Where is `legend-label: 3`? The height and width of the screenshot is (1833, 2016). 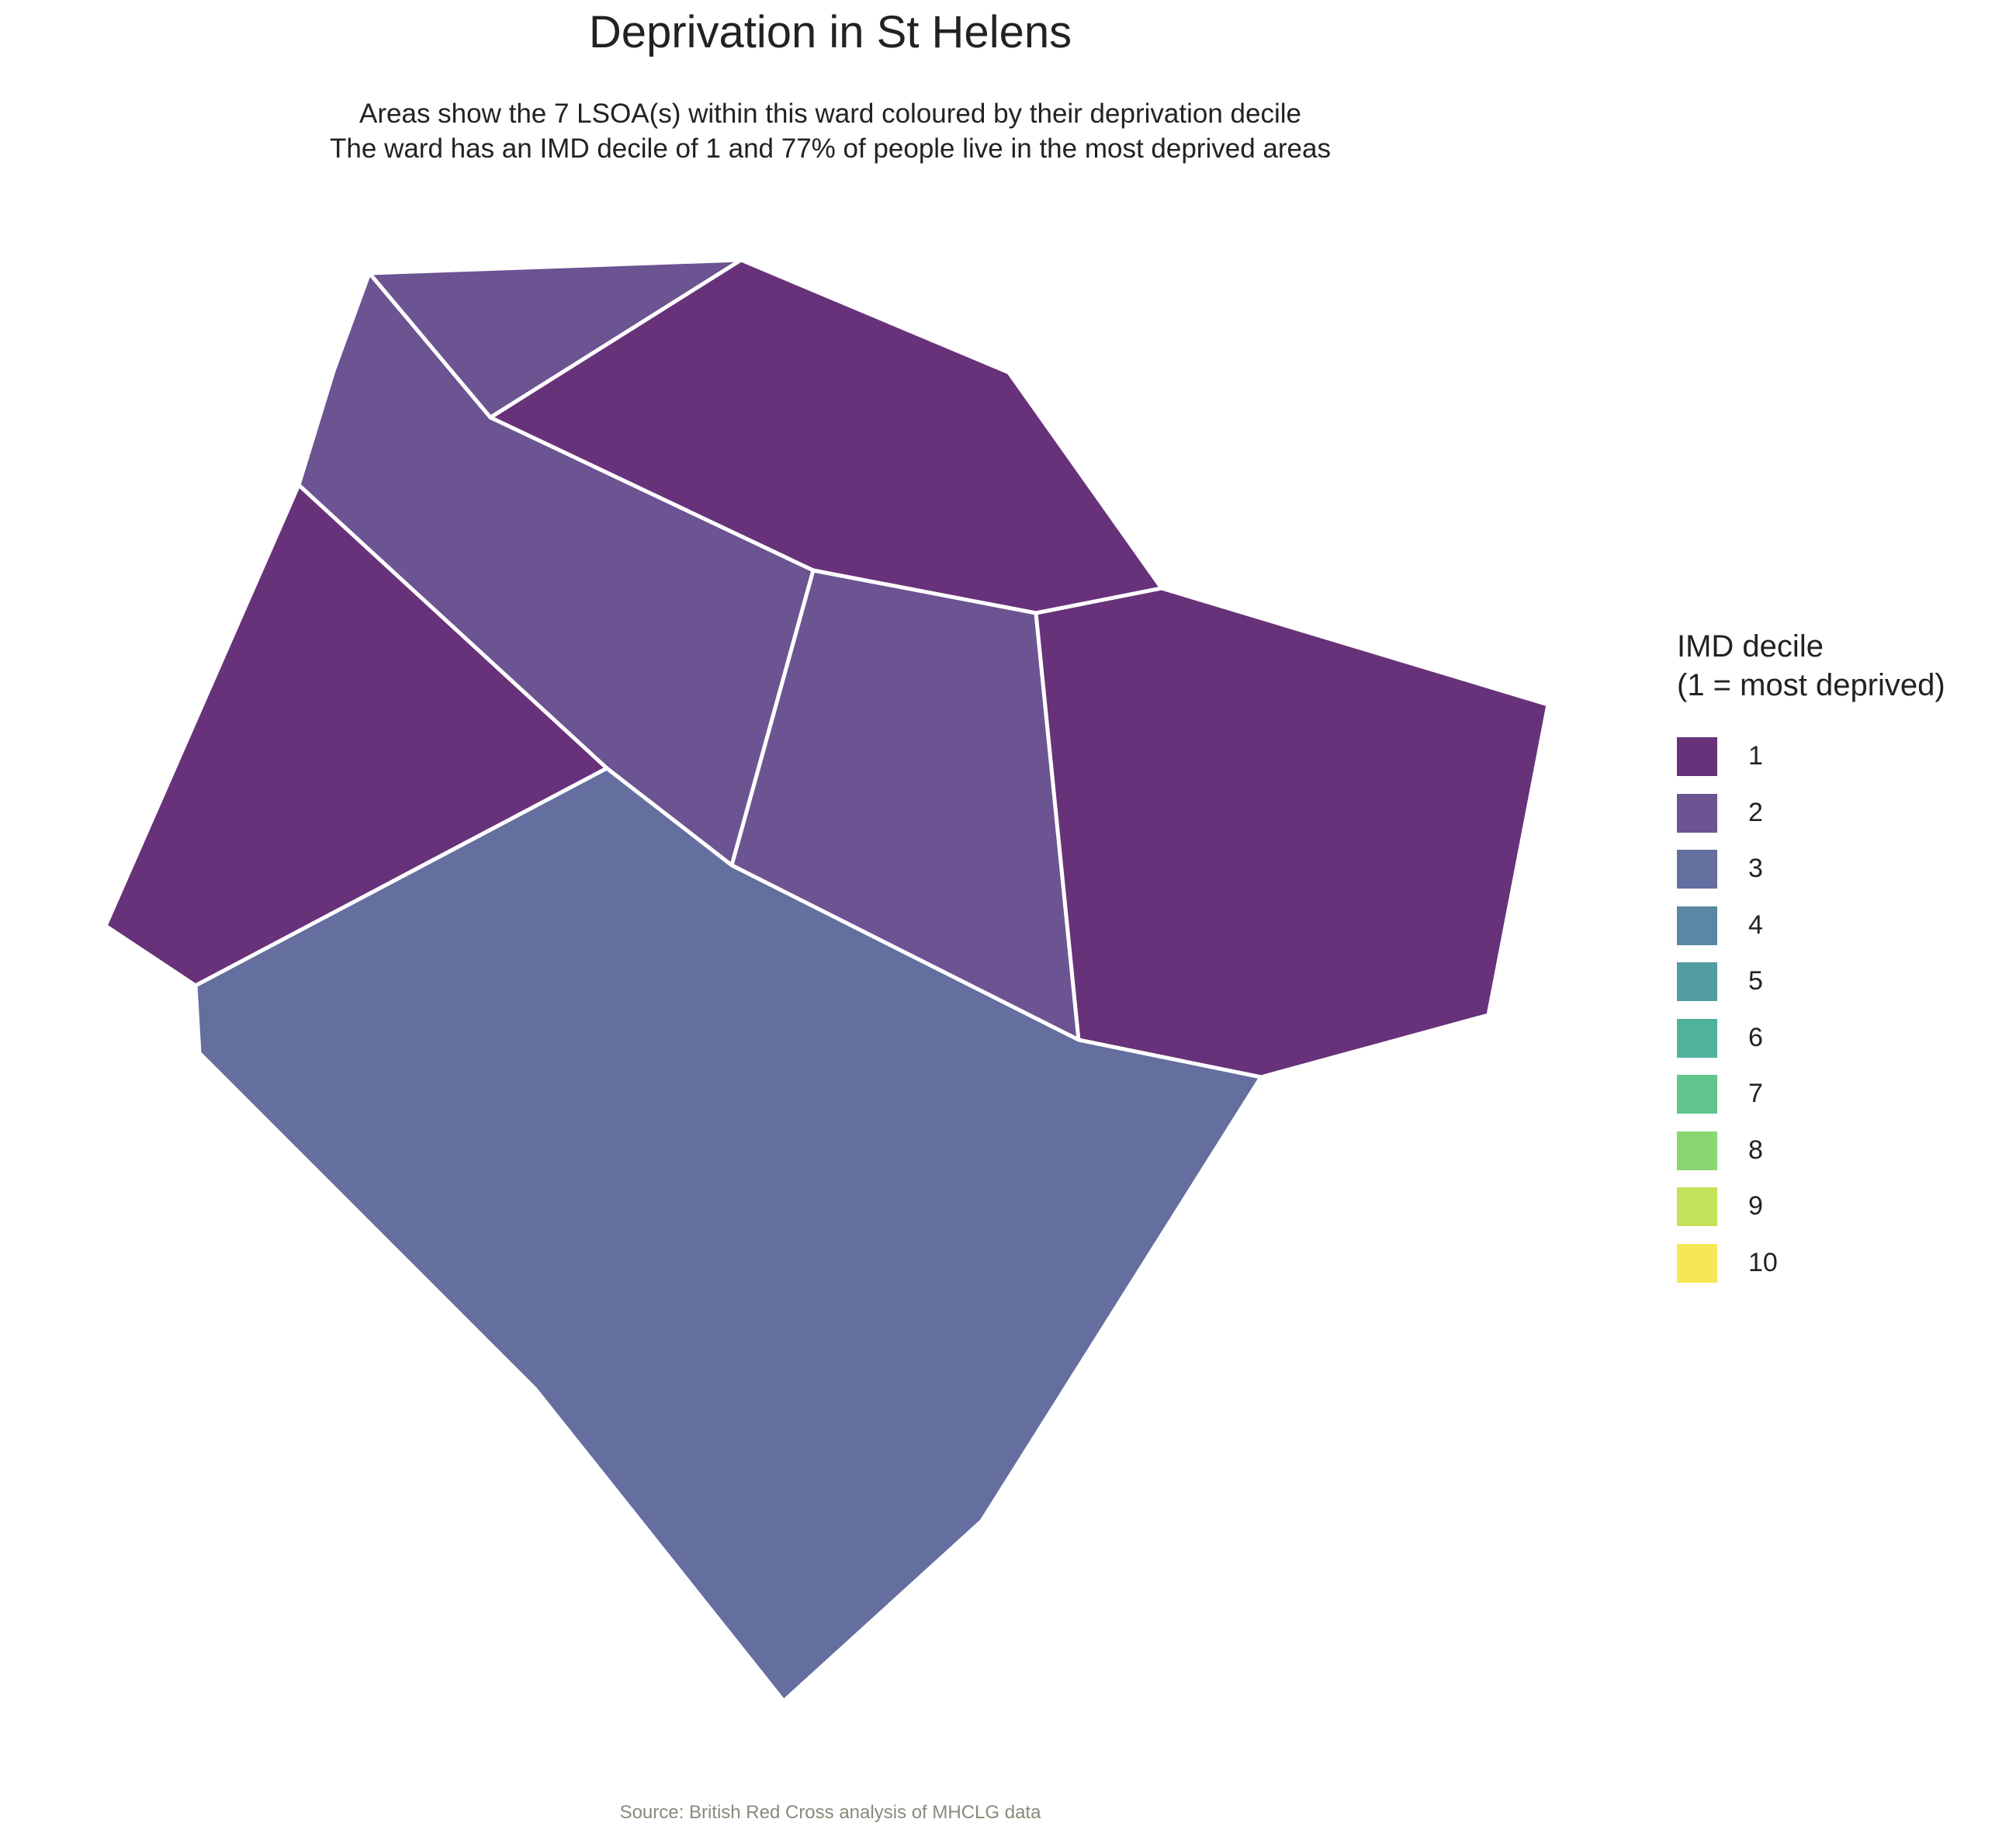 legend-label: 3 is located at coordinates (1756, 868).